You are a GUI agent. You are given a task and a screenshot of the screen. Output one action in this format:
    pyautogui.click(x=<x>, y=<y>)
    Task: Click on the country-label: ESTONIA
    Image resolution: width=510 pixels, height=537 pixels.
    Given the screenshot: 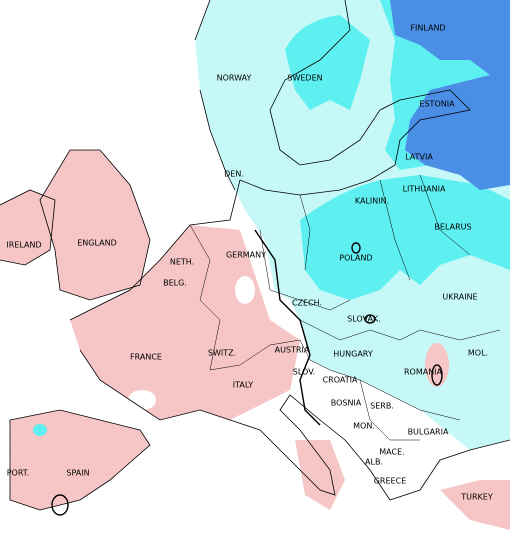 What is the action you would take?
    pyautogui.click(x=437, y=104)
    